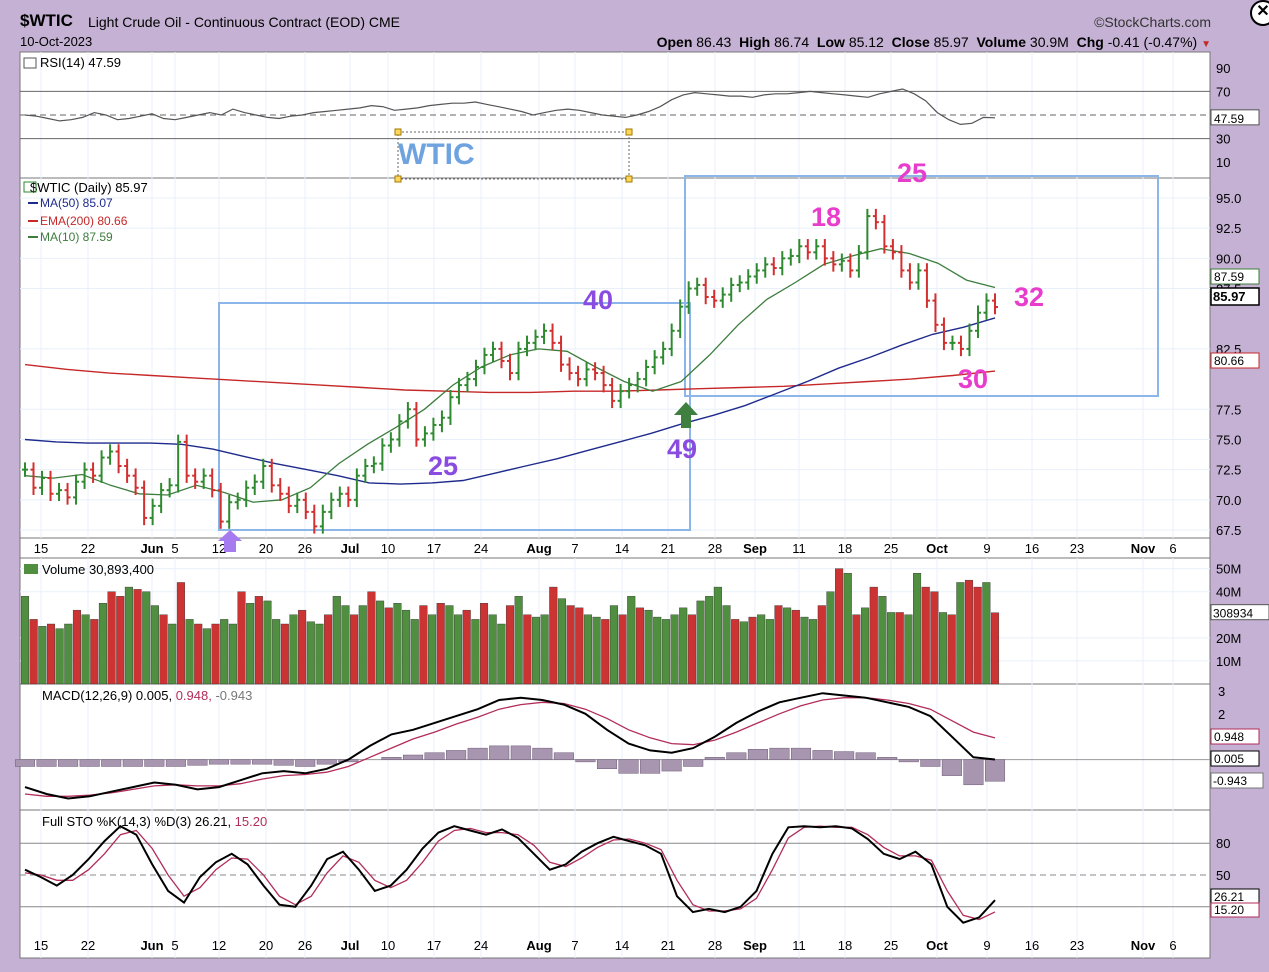 The image size is (1269, 972). I want to click on volume-value: 30.9M, so click(1049, 42).